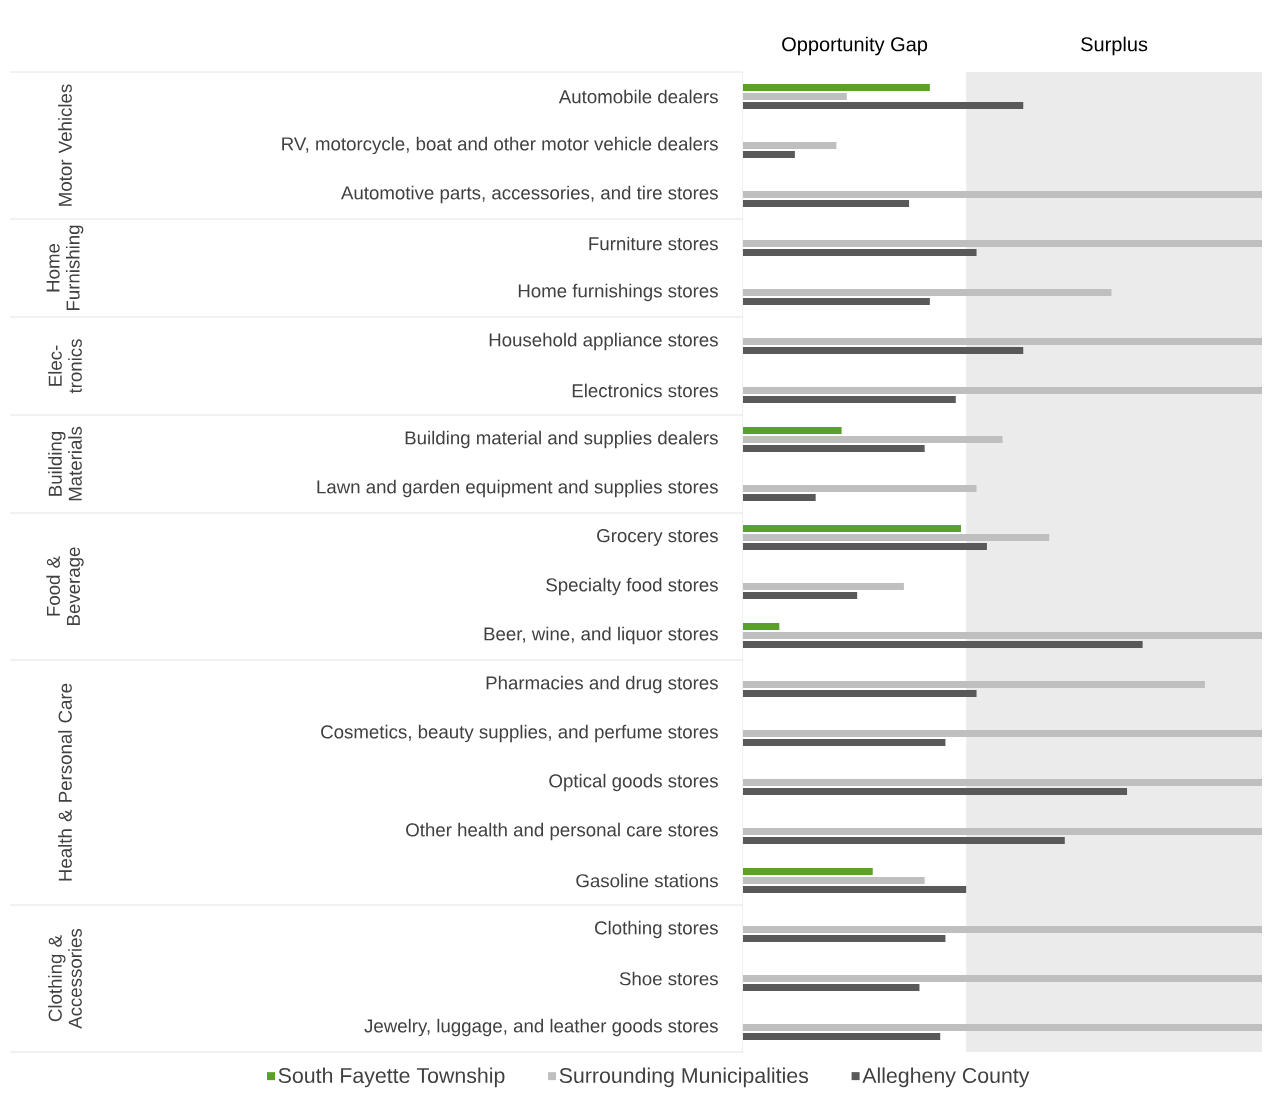 The height and width of the screenshot is (1107, 1274). What do you see at coordinates (529, 194) in the screenshot?
I see `y-tick-label: Automotive parts, accessories, and tire stores` at bounding box center [529, 194].